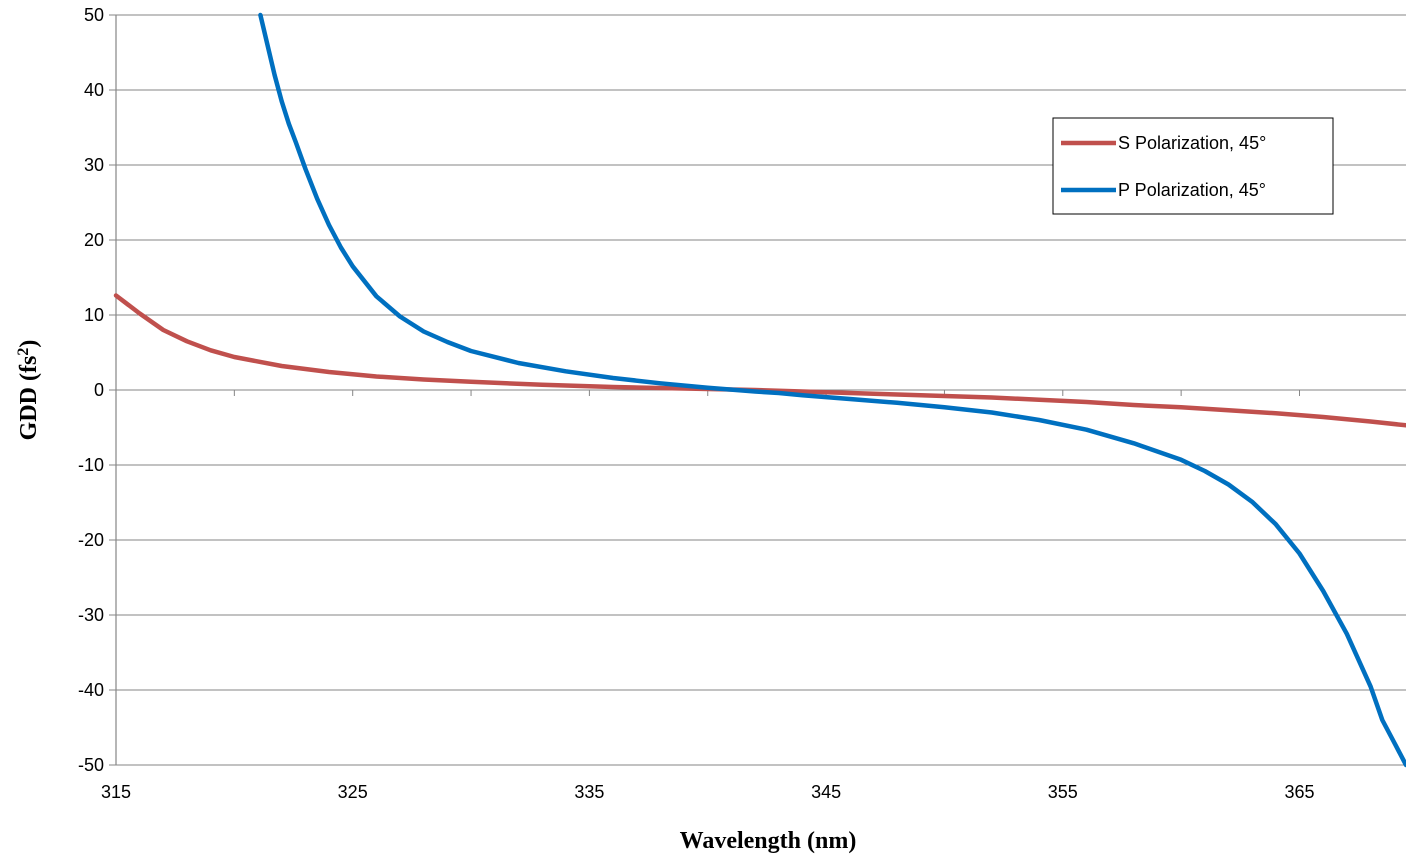  What do you see at coordinates (23, 352) in the screenshot?
I see `y-axis-title-sup: 2` at bounding box center [23, 352].